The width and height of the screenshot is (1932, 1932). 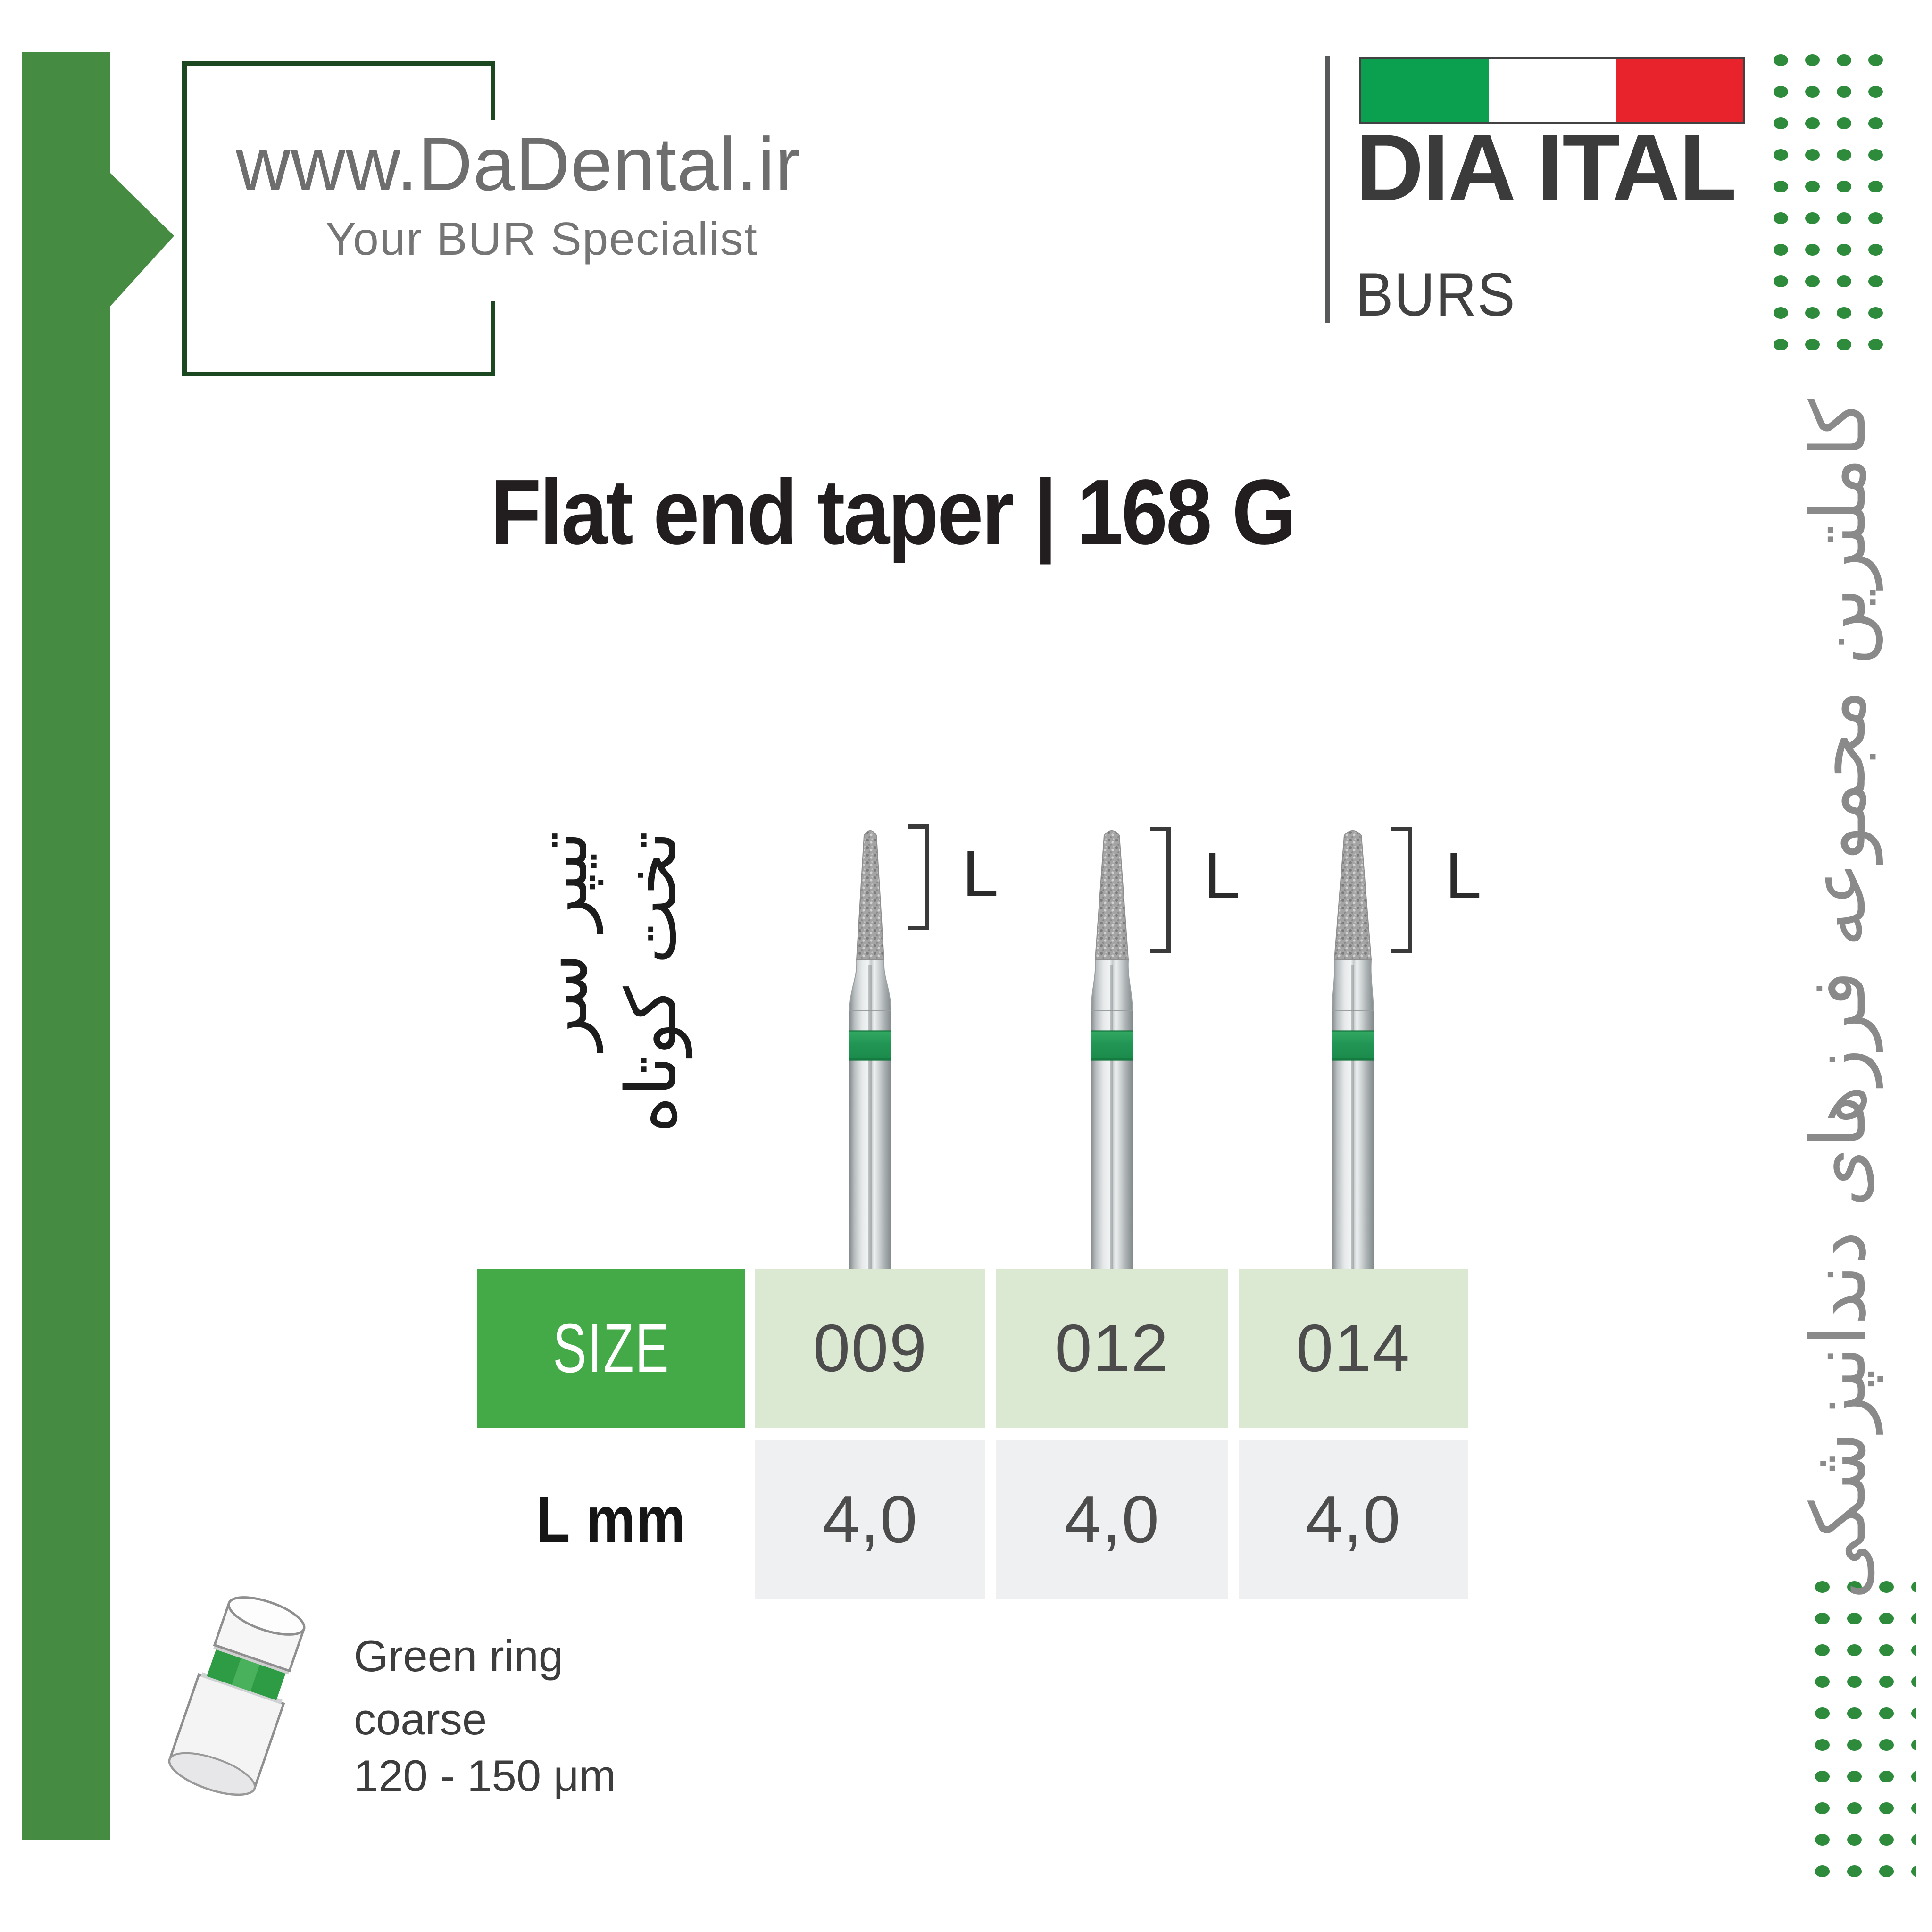 What do you see at coordinates (1679, 90) in the screenshot?
I see `flag-red-stripe` at bounding box center [1679, 90].